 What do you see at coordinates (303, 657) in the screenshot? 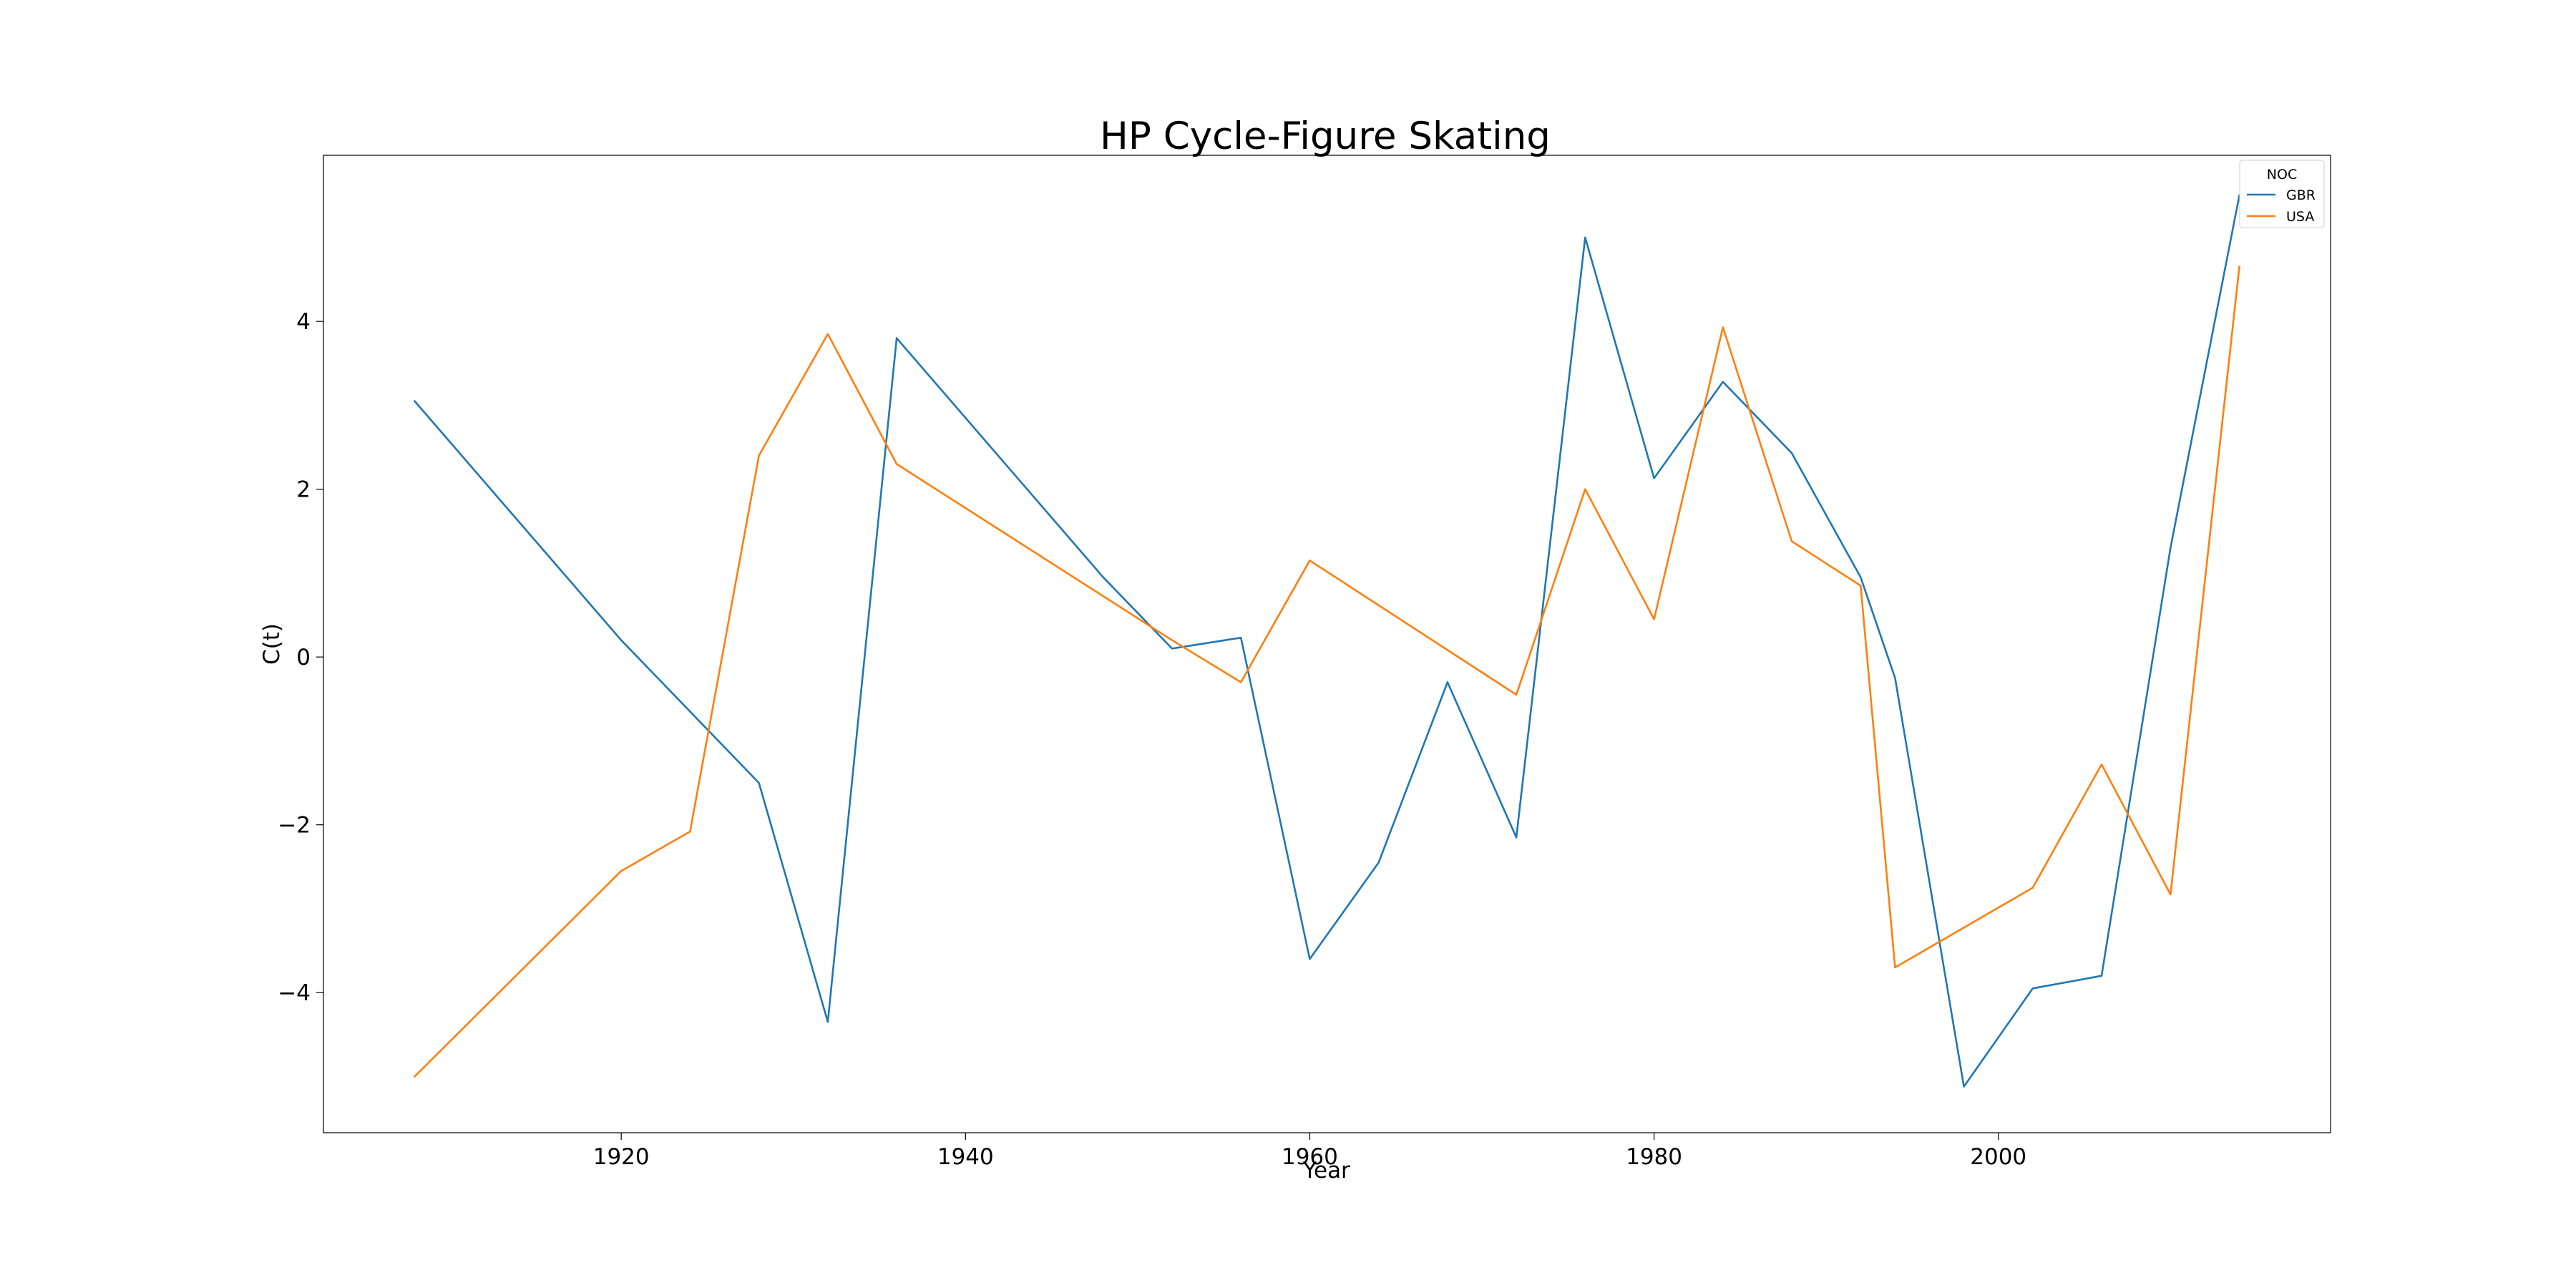
I see `y-tick-label: 0` at bounding box center [303, 657].